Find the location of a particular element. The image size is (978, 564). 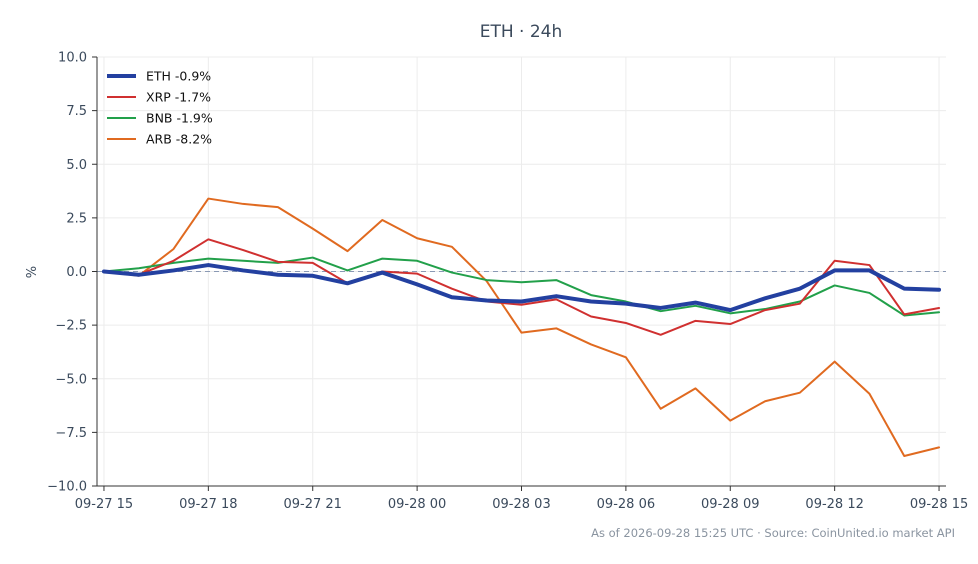

y-tick-label: 10.0 is located at coordinates (72, 58).